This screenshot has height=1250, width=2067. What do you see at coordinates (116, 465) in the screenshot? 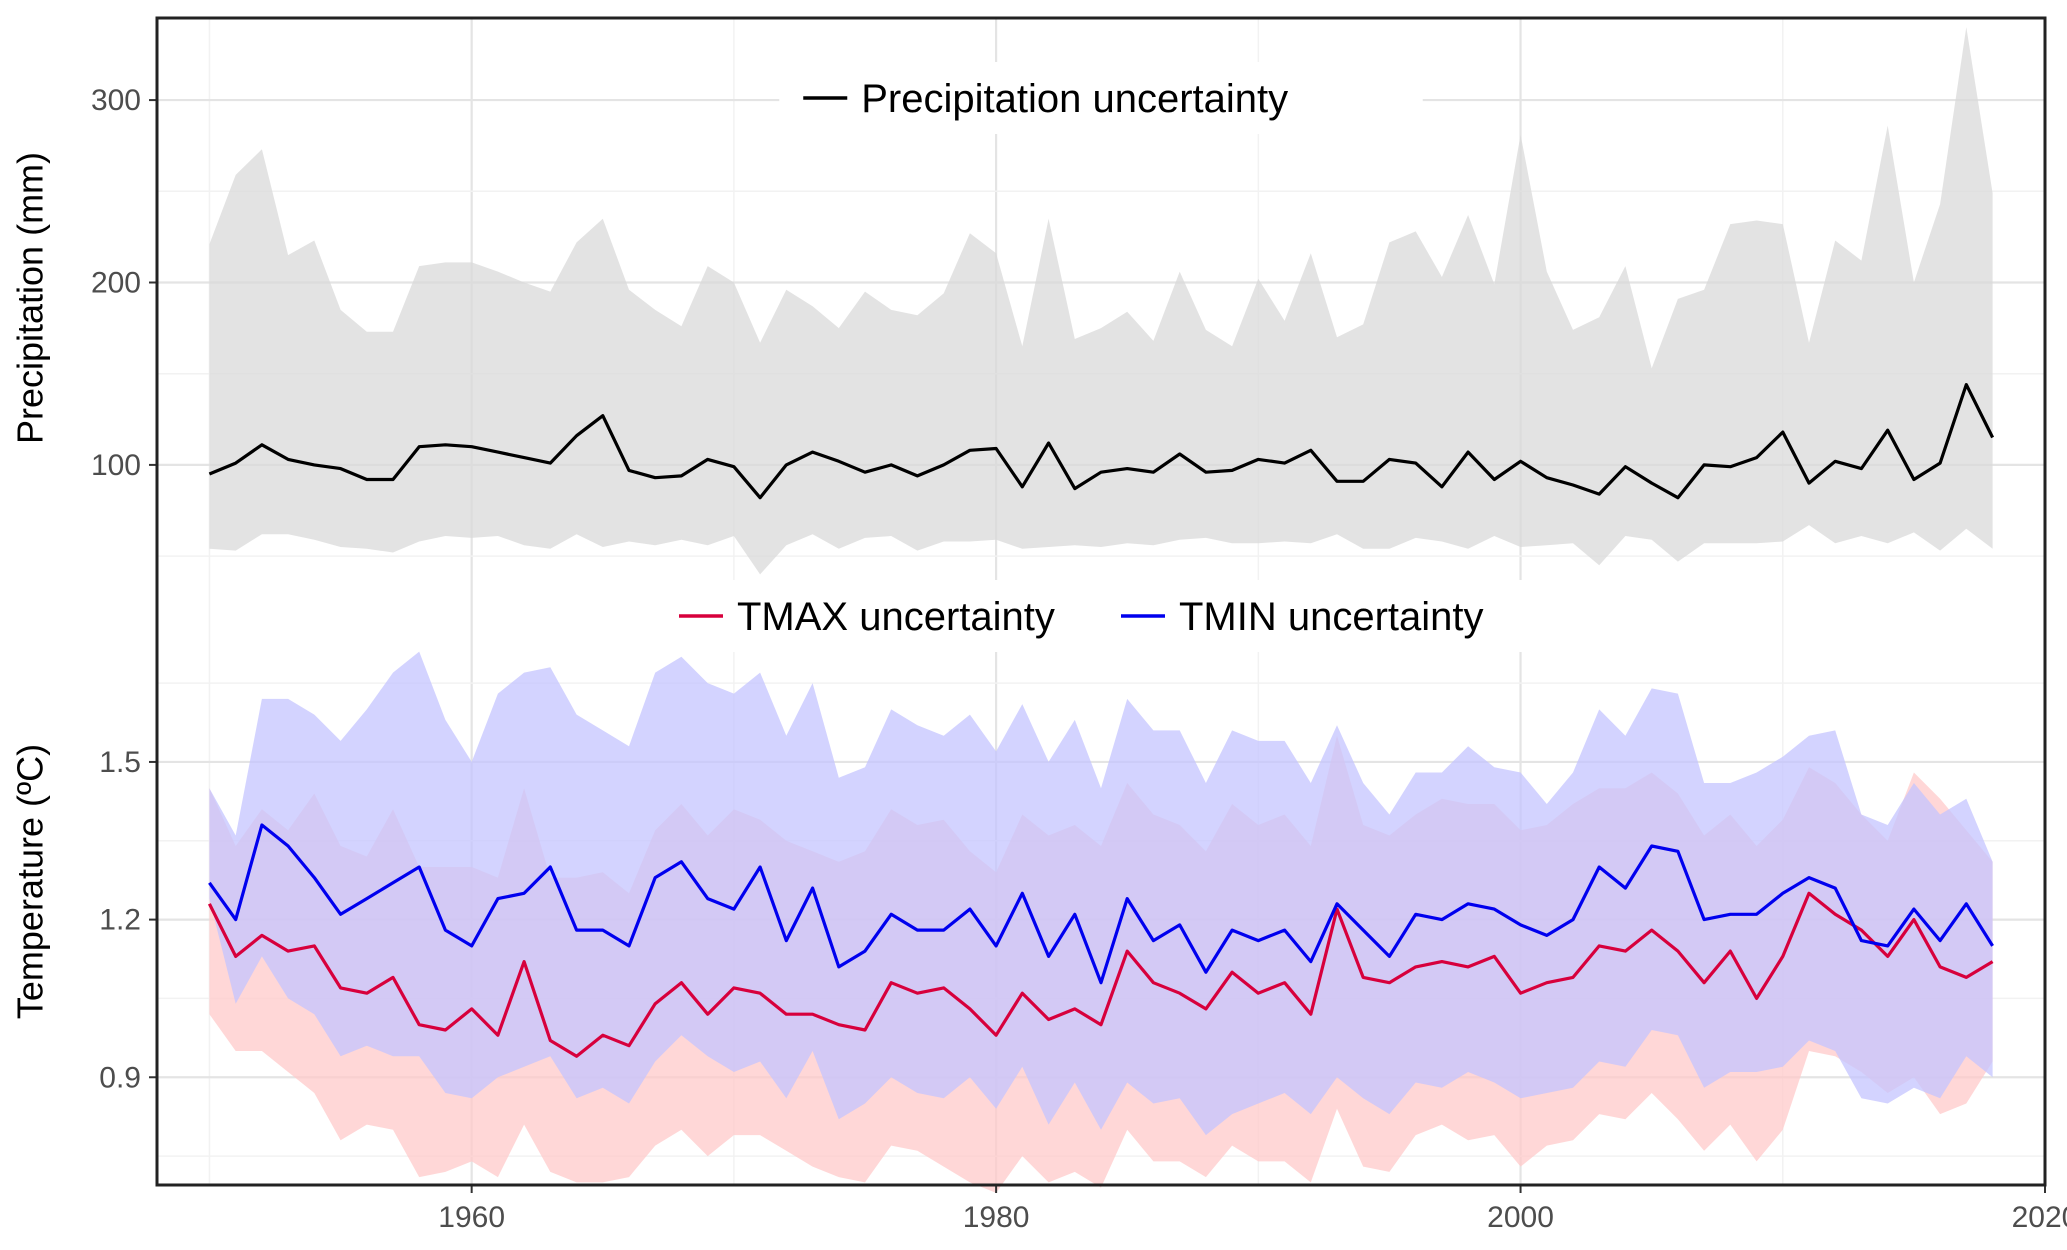
I see `precipitation-y-tick-label: 100` at bounding box center [116, 465].